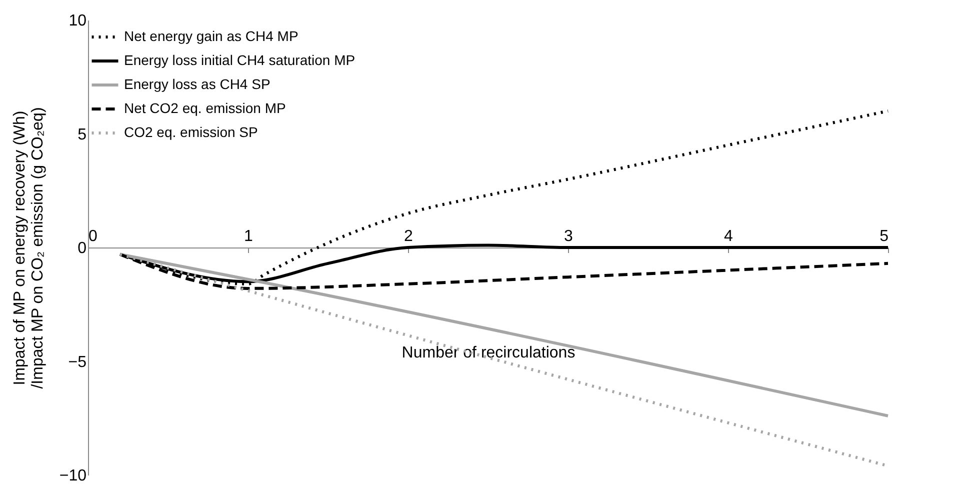 The image size is (979, 499). Describe the element at coordinates (37, 248) in the screenshot. I see `text: /Impact MP on CO₂ emission (g CO₂eq)` at that location.